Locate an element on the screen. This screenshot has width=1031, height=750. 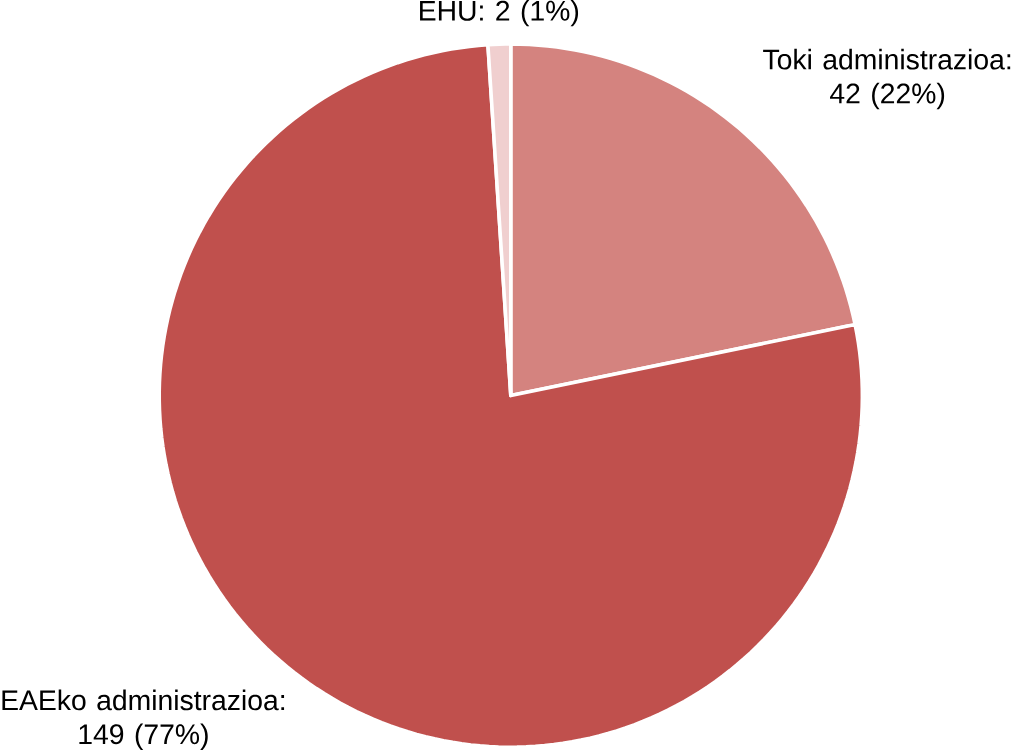
text: 149 (77%) is located at coordinates (143, 736).